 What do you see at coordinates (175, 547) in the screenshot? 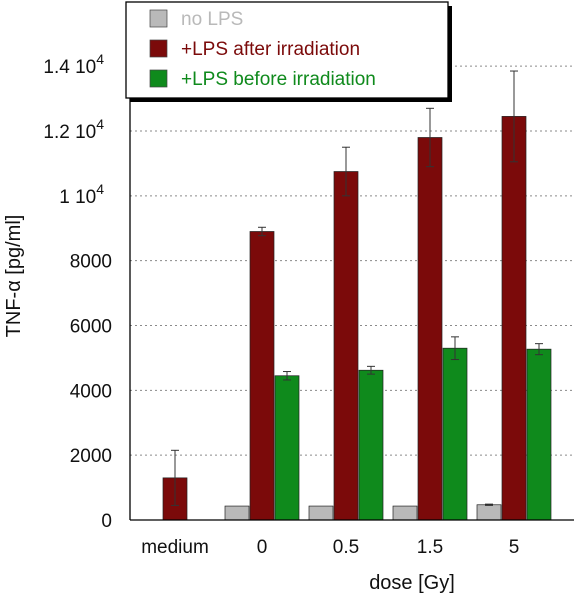
I see `x-tick-label: medium` at bounding box center [175, 547].